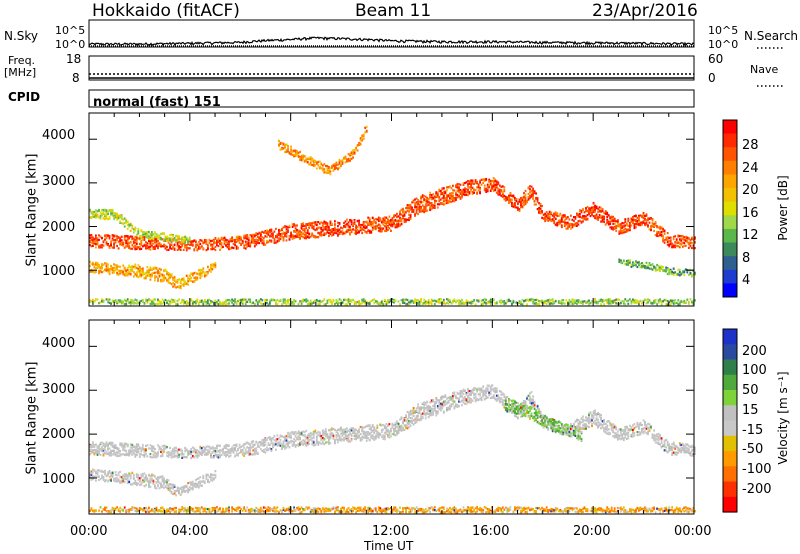  I want to click on power-ytick-3000: 3000, so click(59, 181).